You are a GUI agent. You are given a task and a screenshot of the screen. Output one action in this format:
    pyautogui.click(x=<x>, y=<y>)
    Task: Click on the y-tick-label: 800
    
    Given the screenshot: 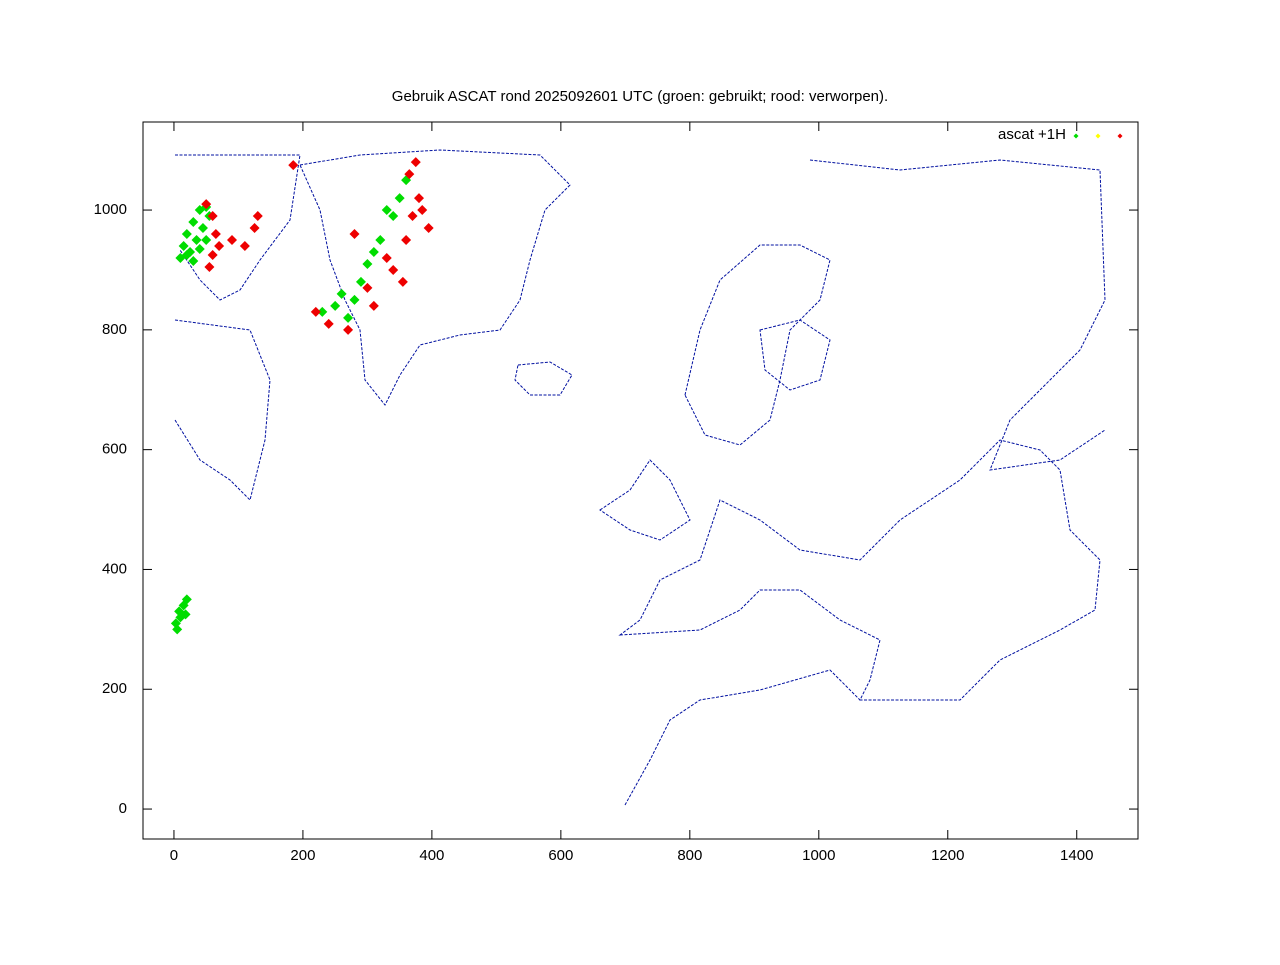 What is the action you would take?
    pyautogui.click(x=114, y=329)
    